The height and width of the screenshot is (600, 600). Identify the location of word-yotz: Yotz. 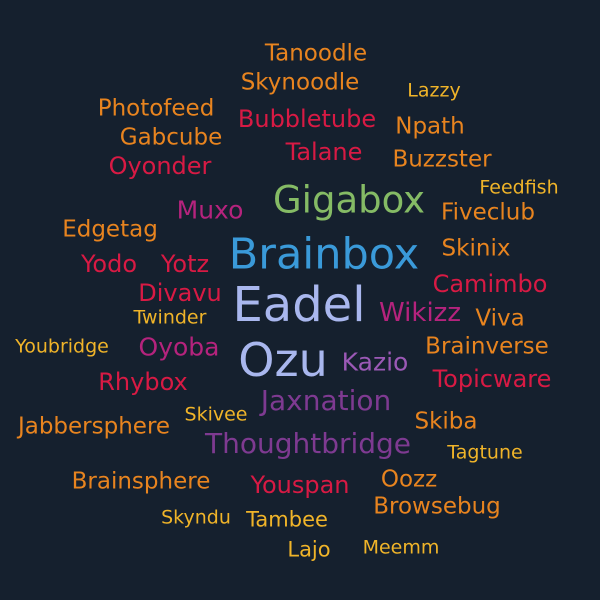
(185, 264).